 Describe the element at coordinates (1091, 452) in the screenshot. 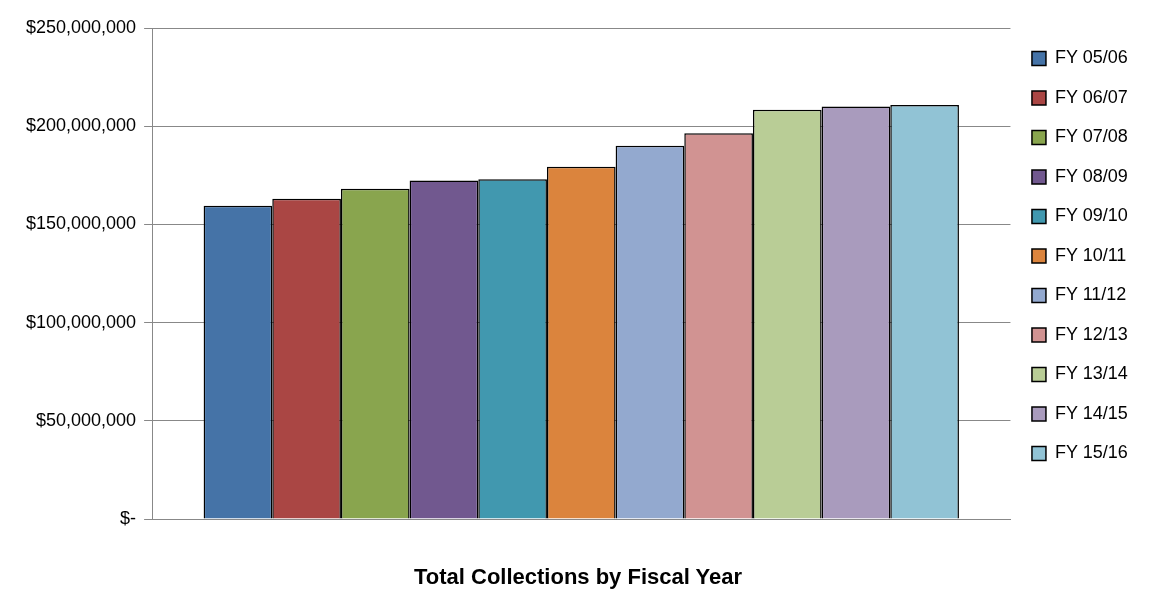

I see `legend-label: FY 15/16` at that location.